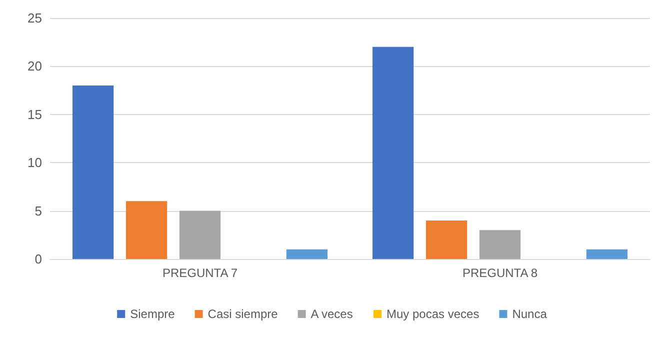 The height and width of the screenshot is (337, 664). What do you see at coordinates (38, 259) in the screenshot?
I see `y-tick-label: 0` at bounding box center [38, 259].